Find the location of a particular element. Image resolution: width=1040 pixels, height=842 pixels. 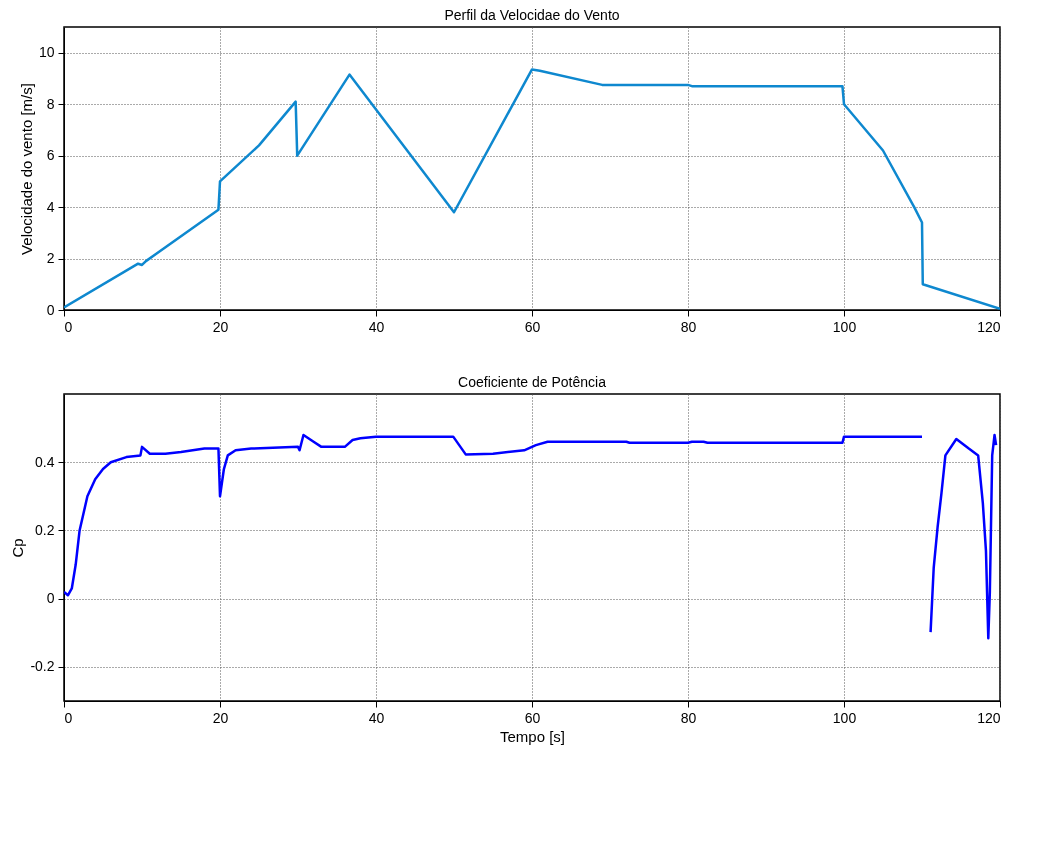

y-tick-label: 0.2 is located at coordinates (45, 529).